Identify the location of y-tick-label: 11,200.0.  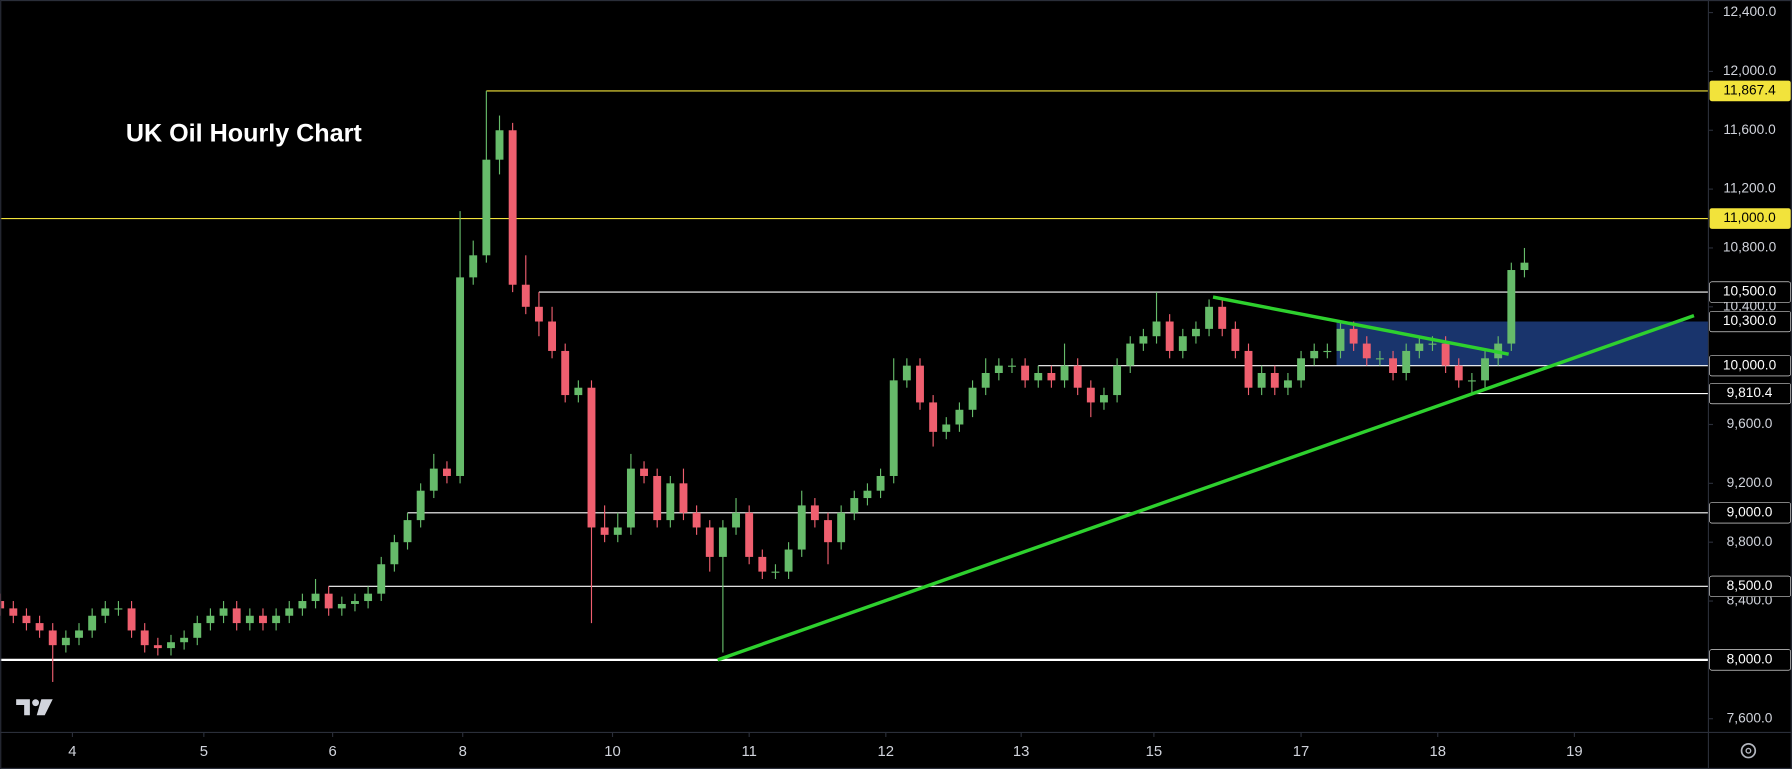
(1749, 188).